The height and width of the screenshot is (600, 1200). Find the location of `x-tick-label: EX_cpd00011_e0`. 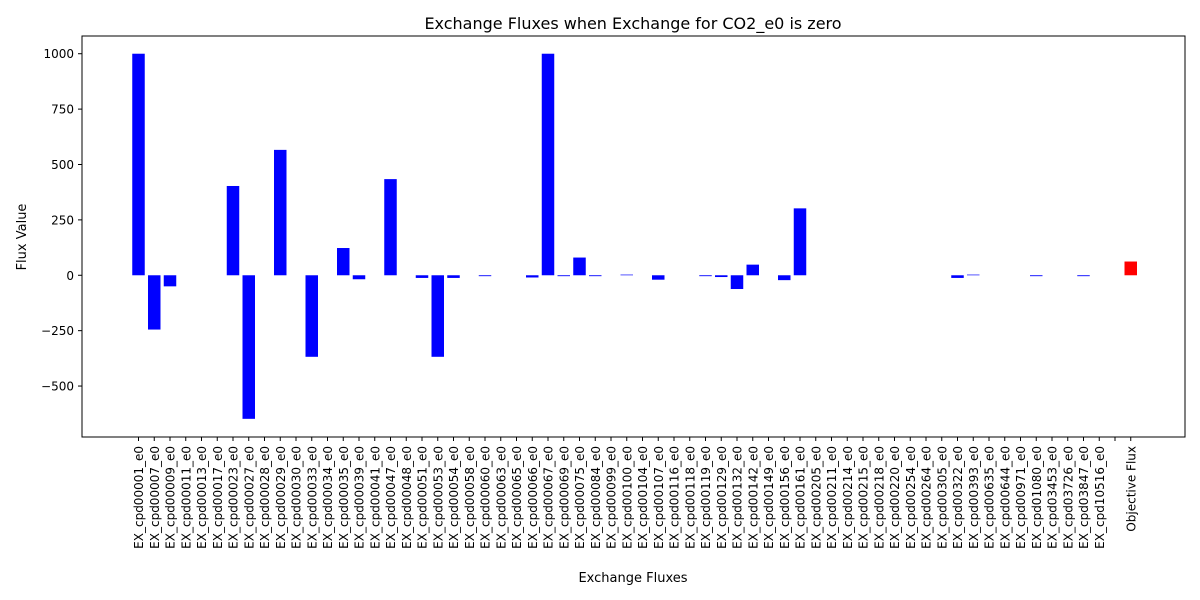

x-tick-label: EX_cpd00011_e0 is located at coordinates (186, 497).